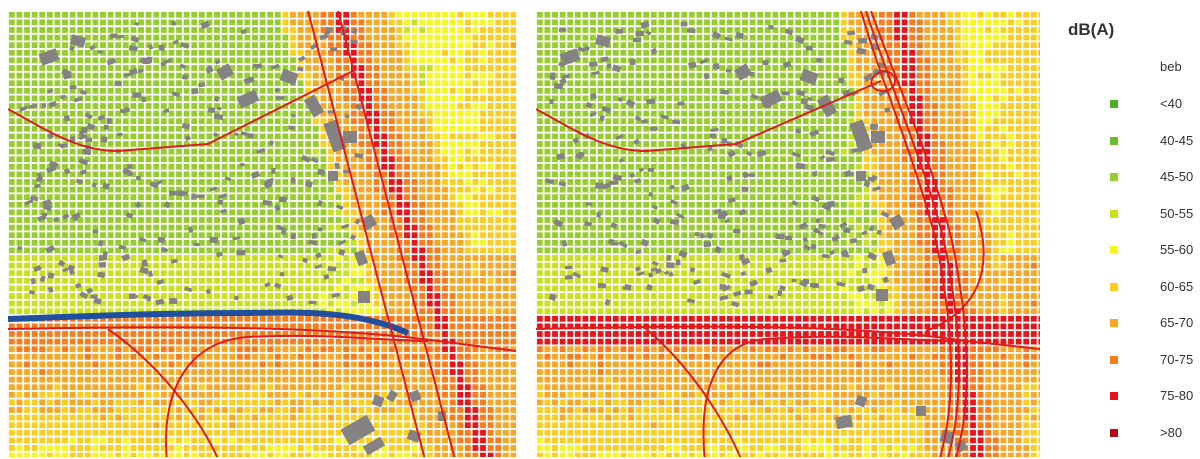 Image resolution: width=1200 pixels, height=459 pixels. What do you see at coordinates (1171, 103) in the screenshot?
I see `legend-label: <40` at bounding box center [1171, 103].